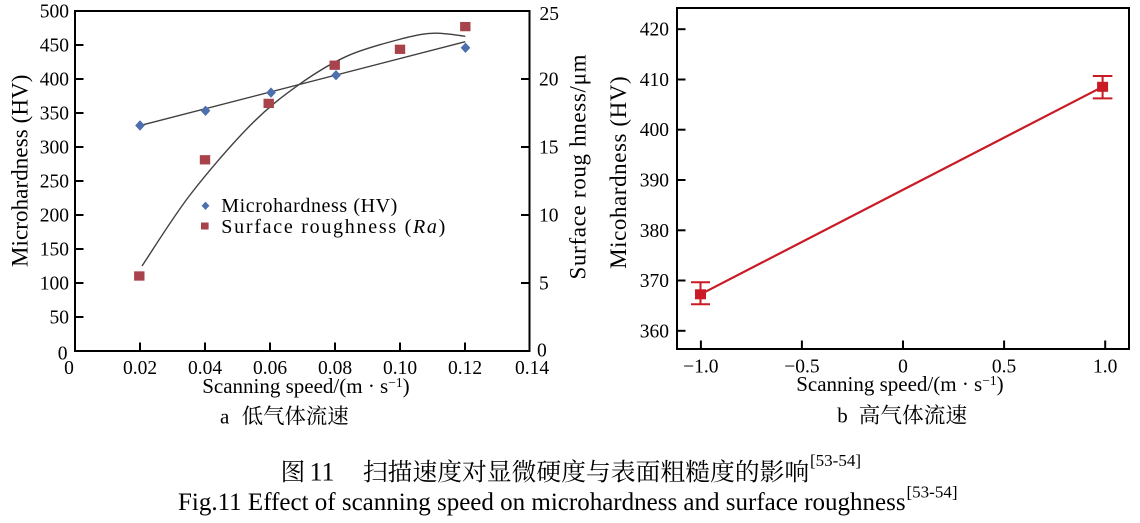 Image resolution: width=1140 pixels, height=523 pixels. Describe the element at coordinates (54, 114) in the screenshot. I see `svg-text: 350` at that location.